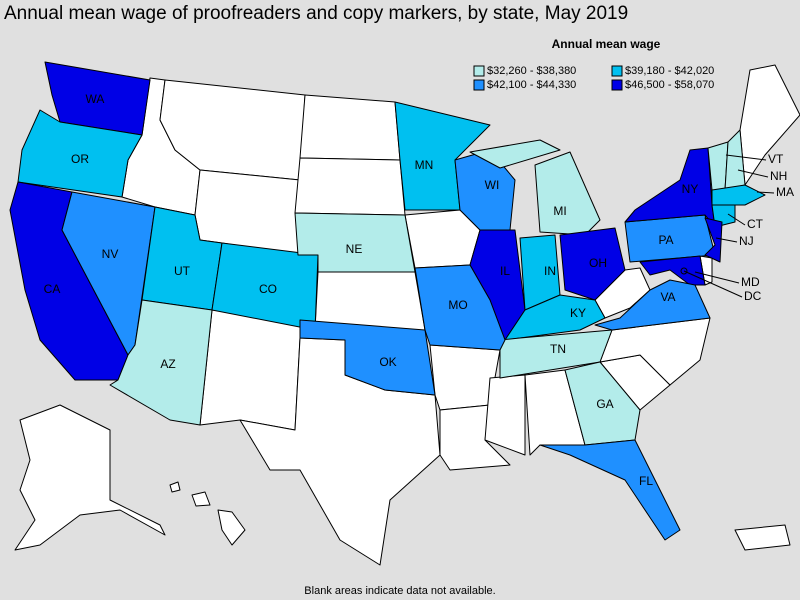 The width and height of the screenshot is (800, 600). I want to click on state-label: FL, so click(646, 481).